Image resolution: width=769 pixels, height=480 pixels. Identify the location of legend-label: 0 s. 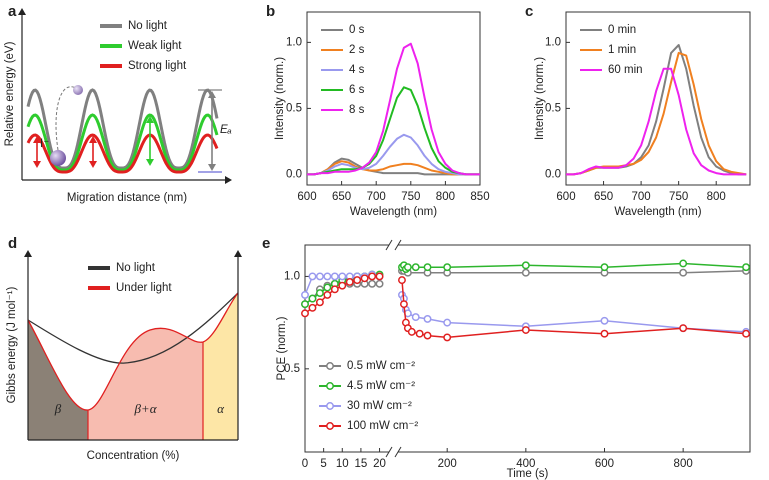
(357, 30).